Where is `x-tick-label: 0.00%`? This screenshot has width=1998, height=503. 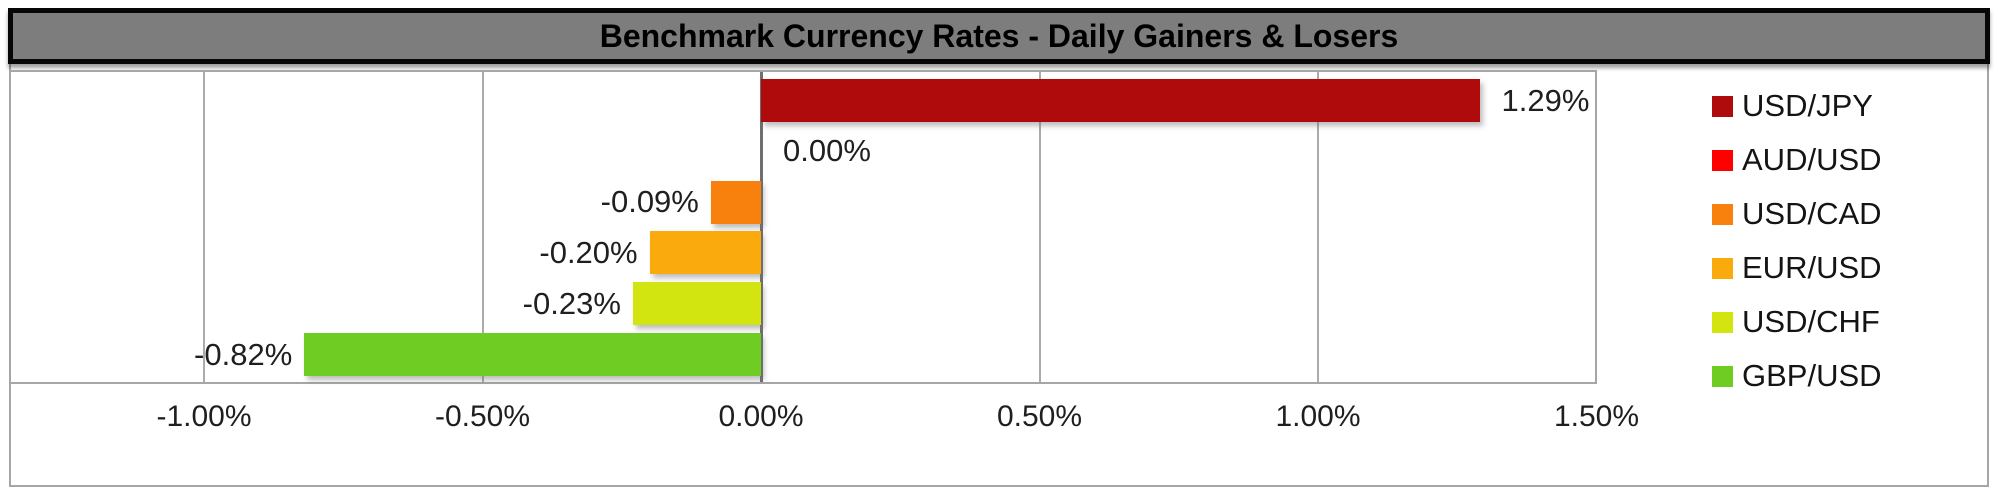 x-tick-label: 0.00% is located at coordinates (761, 416).